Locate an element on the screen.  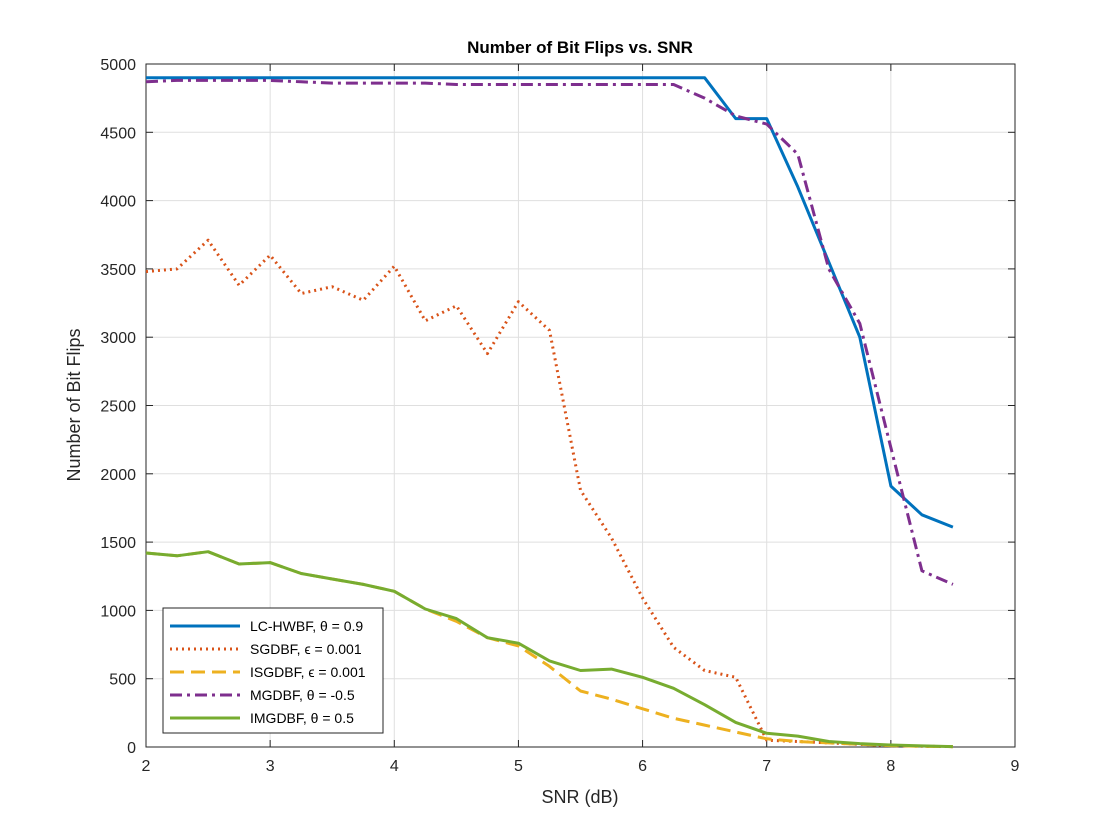
y-tick-label: 3000 is located at coordinates (118, 338).